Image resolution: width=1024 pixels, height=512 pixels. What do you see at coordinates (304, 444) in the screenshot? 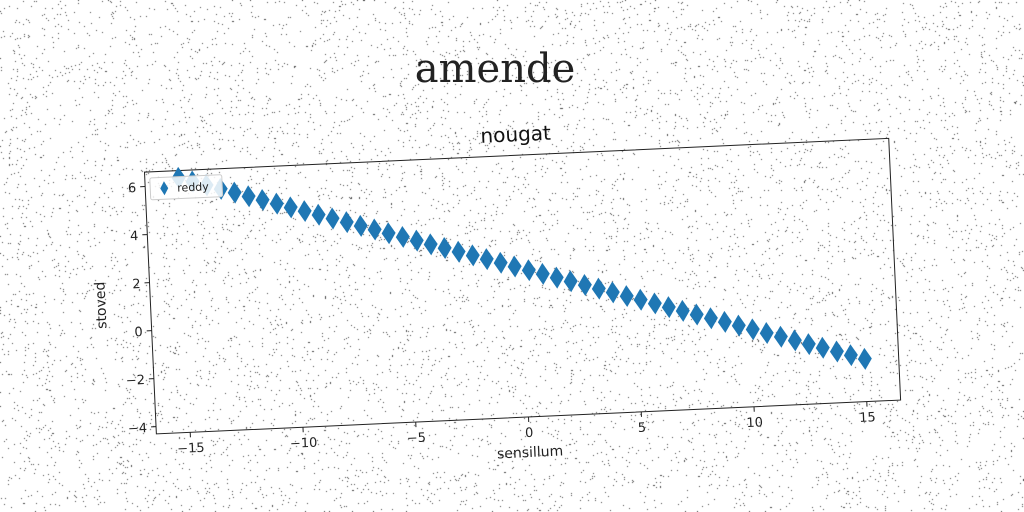
I see `x-tick-label: −10` at bounding box center [304, 444].